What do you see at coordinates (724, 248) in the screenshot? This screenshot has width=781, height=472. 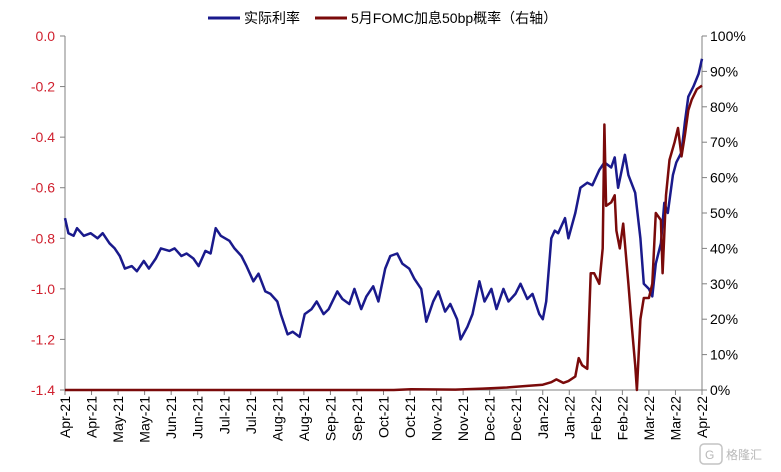 I see `y-right-tick-label: 40%` at bounding box center [724, 248].